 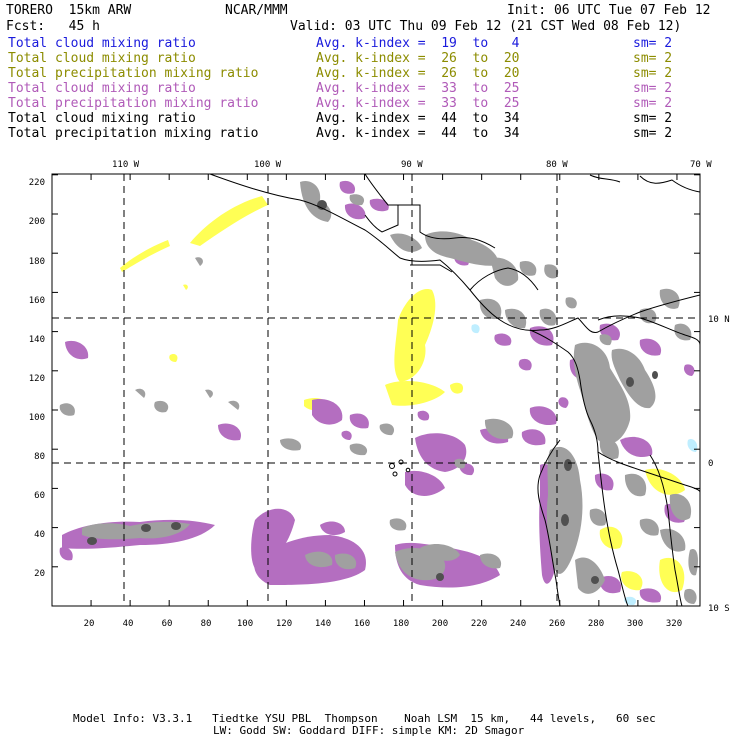 What do you see at coordinates (37, 418) in the screenshot?
I see `y-tick-label: 100` at bounding box center [37, 418].